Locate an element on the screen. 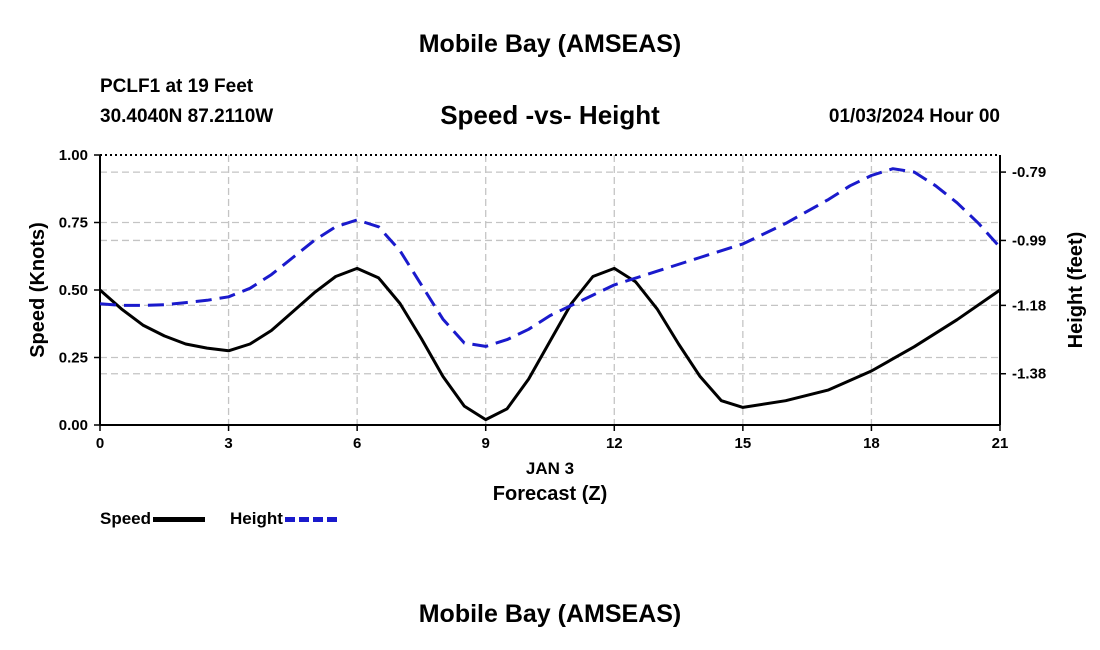 This screenshot has height=650, width=1100. y-tick-label: 0.50 is located at coordinates (73, 290).